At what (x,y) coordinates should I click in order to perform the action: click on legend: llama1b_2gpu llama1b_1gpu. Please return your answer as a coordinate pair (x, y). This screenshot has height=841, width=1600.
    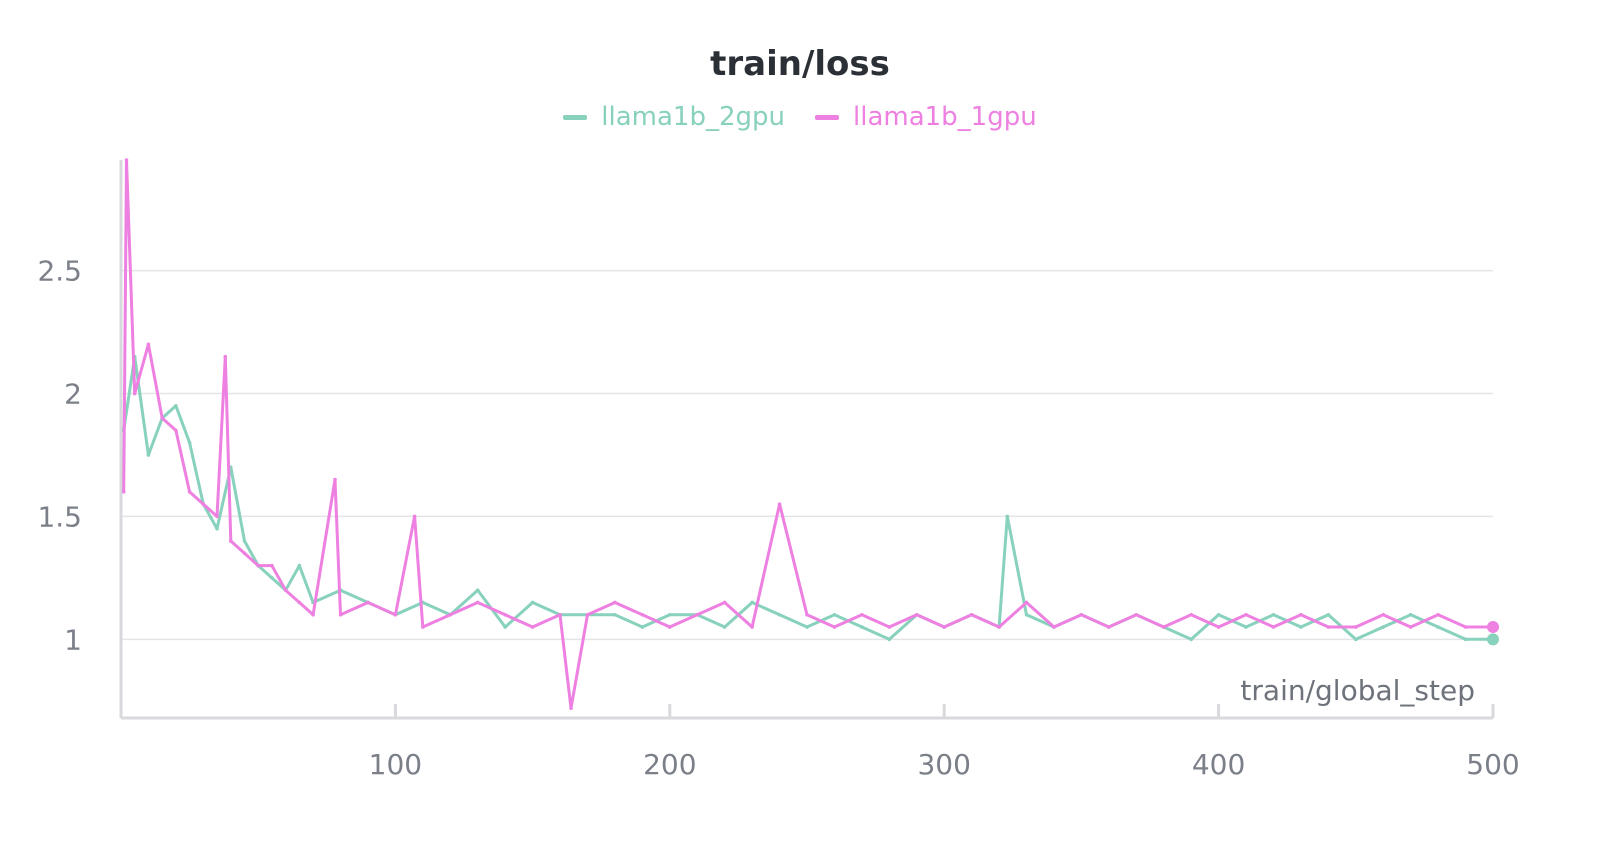
    Looking at the image, I should click on (800, 117).